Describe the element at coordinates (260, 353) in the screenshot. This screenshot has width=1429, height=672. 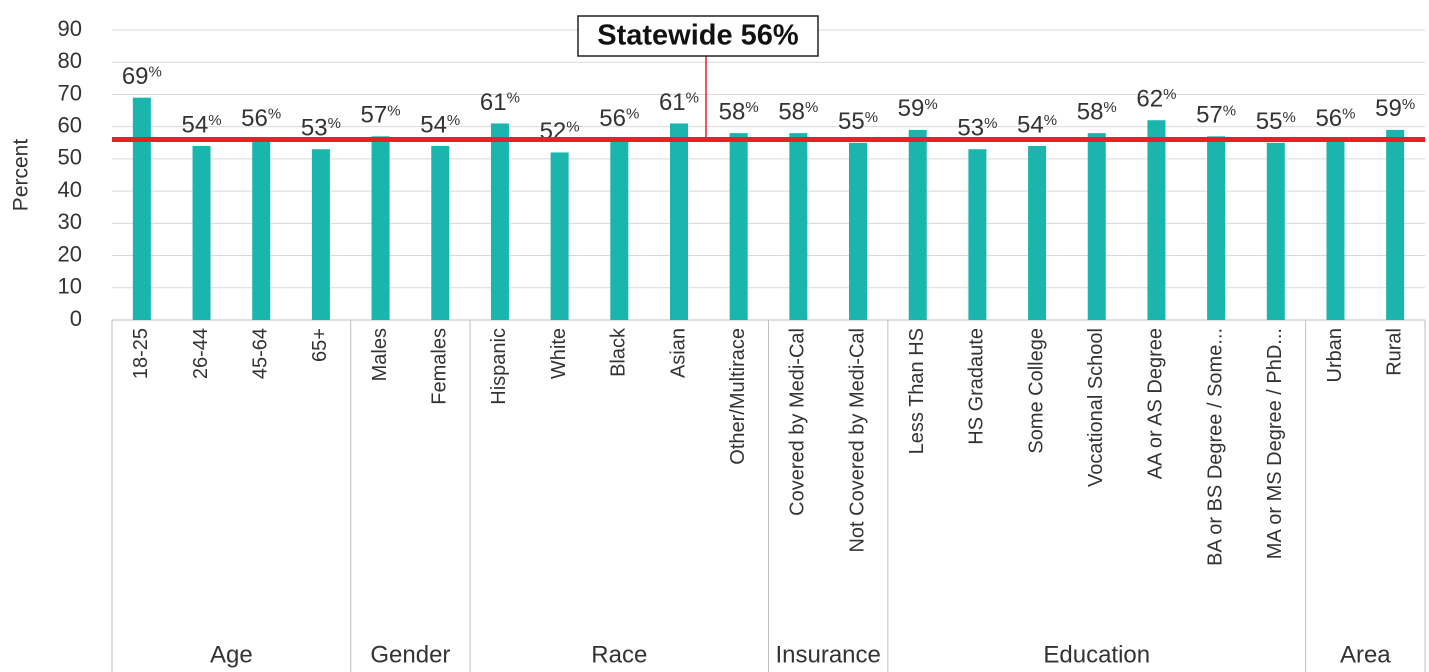
I see `x-tick-label: 45-64` at that location.